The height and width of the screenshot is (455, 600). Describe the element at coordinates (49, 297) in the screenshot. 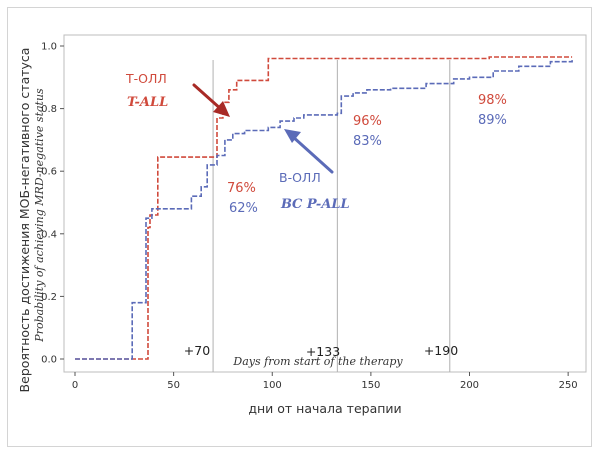

I see `y-tick-label: 0.2` at that location.